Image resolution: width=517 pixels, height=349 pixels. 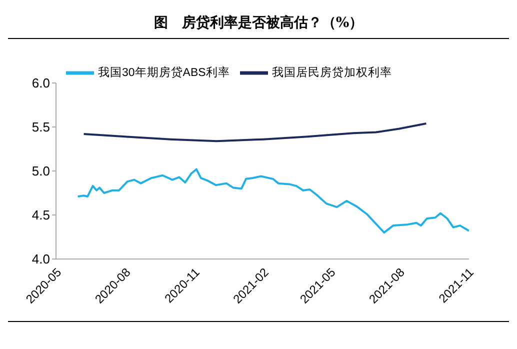 What do you see at coordinates (41, 259) in the screenshot?
I see `y-tick-label: 4.0` at bounding box center [41, 259].